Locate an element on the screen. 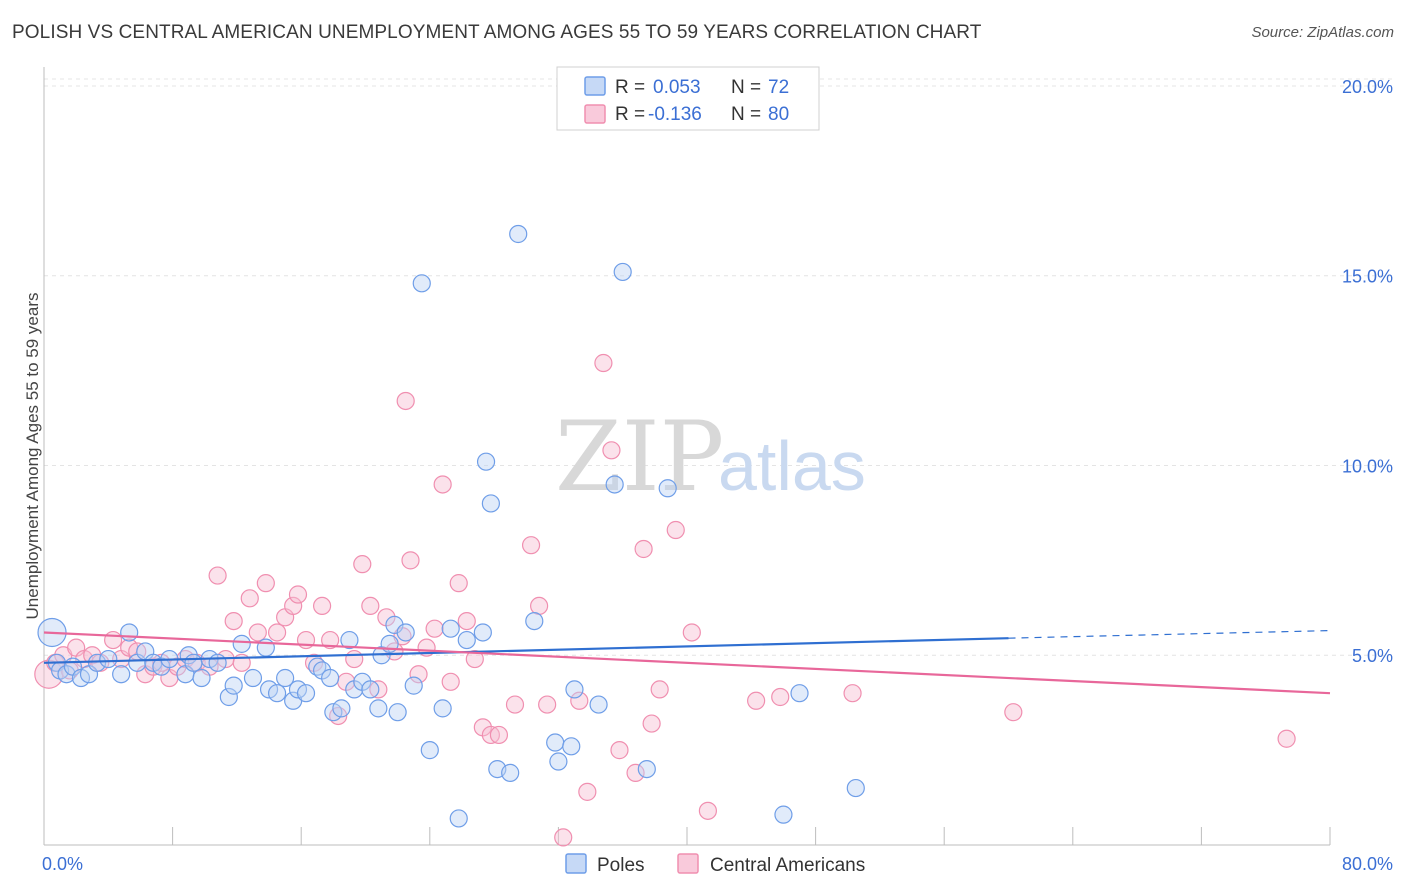  y-axis-label: Unemployment Among Ages 55 to 59 years is located at coordinates (32, 456).